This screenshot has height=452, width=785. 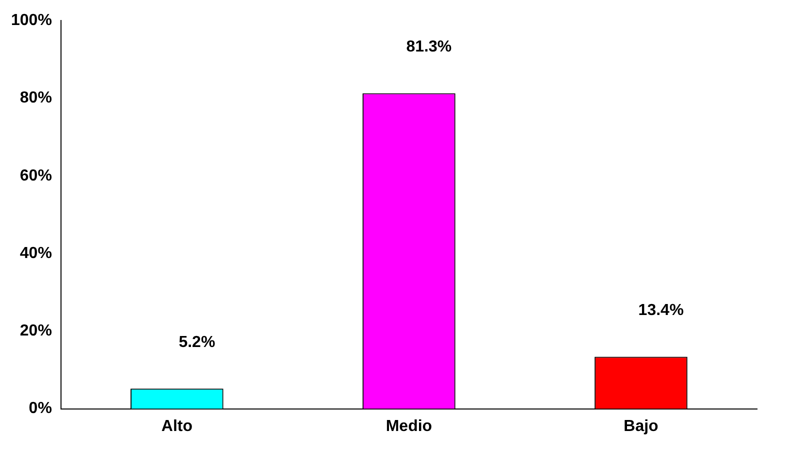 I want to click on x-tick-label: Medio, so click(x=409, y=426).